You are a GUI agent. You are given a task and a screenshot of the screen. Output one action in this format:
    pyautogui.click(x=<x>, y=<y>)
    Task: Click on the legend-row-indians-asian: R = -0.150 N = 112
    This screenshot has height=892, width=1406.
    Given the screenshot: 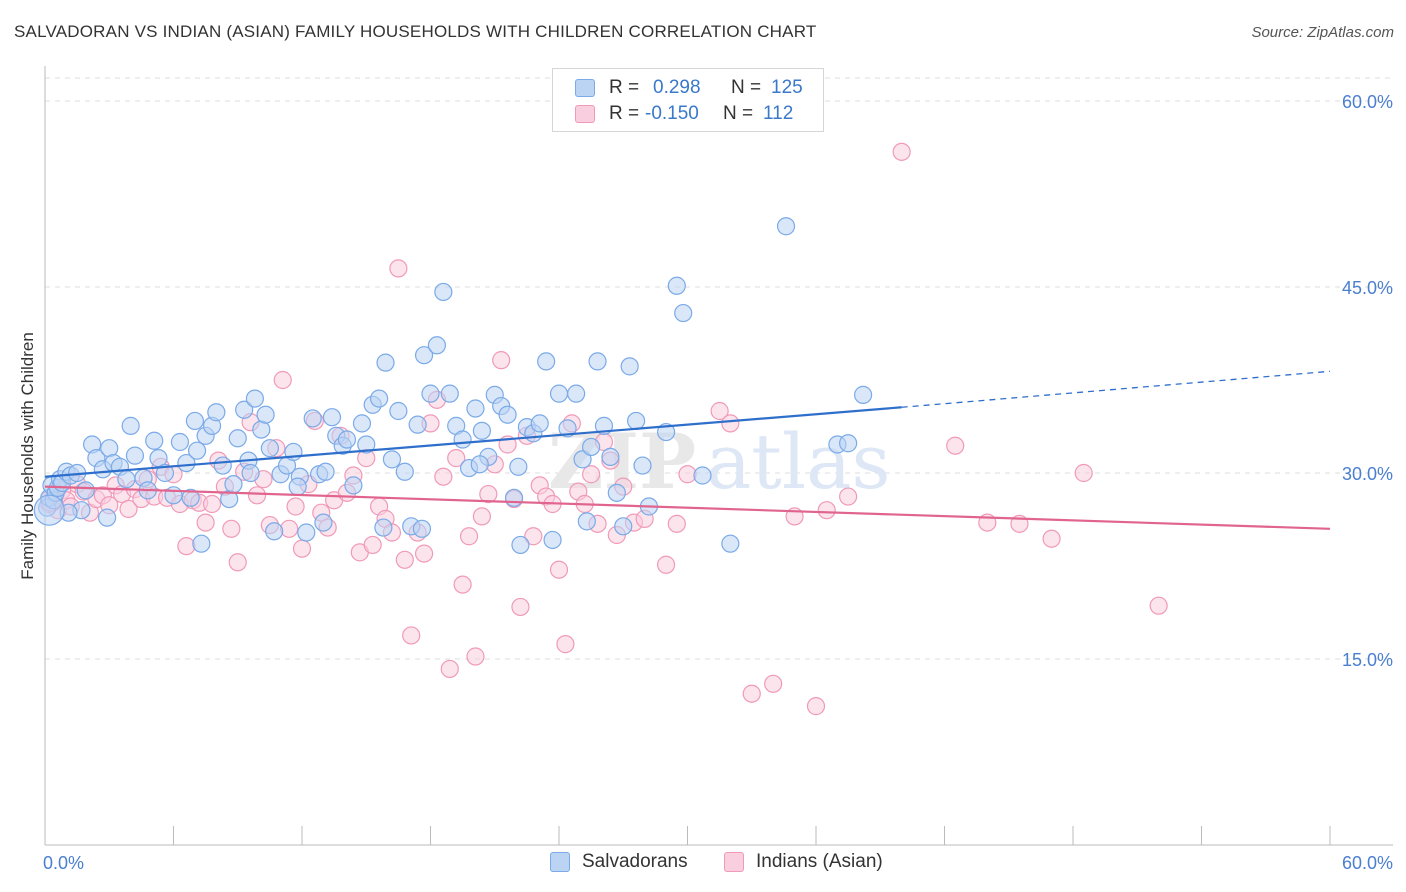 What is the action you would take?
    pyautogui.click(x=684, y=114)
    